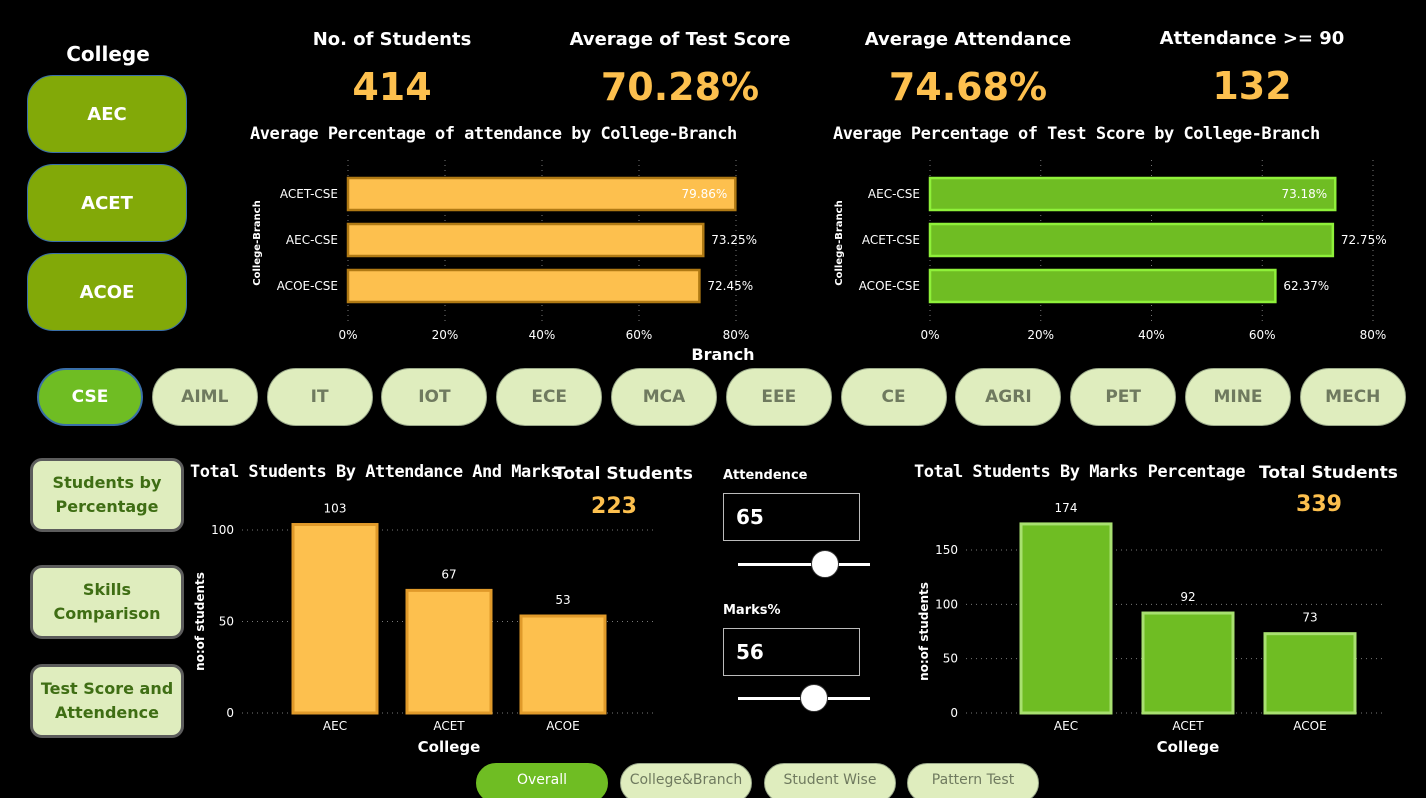 This screenshot has height=798, width=1426. What do you see at coordinates (434, 397) in the screenshot?
I see `branch-pill-iot: IOT` at bounding box center [434, 397].